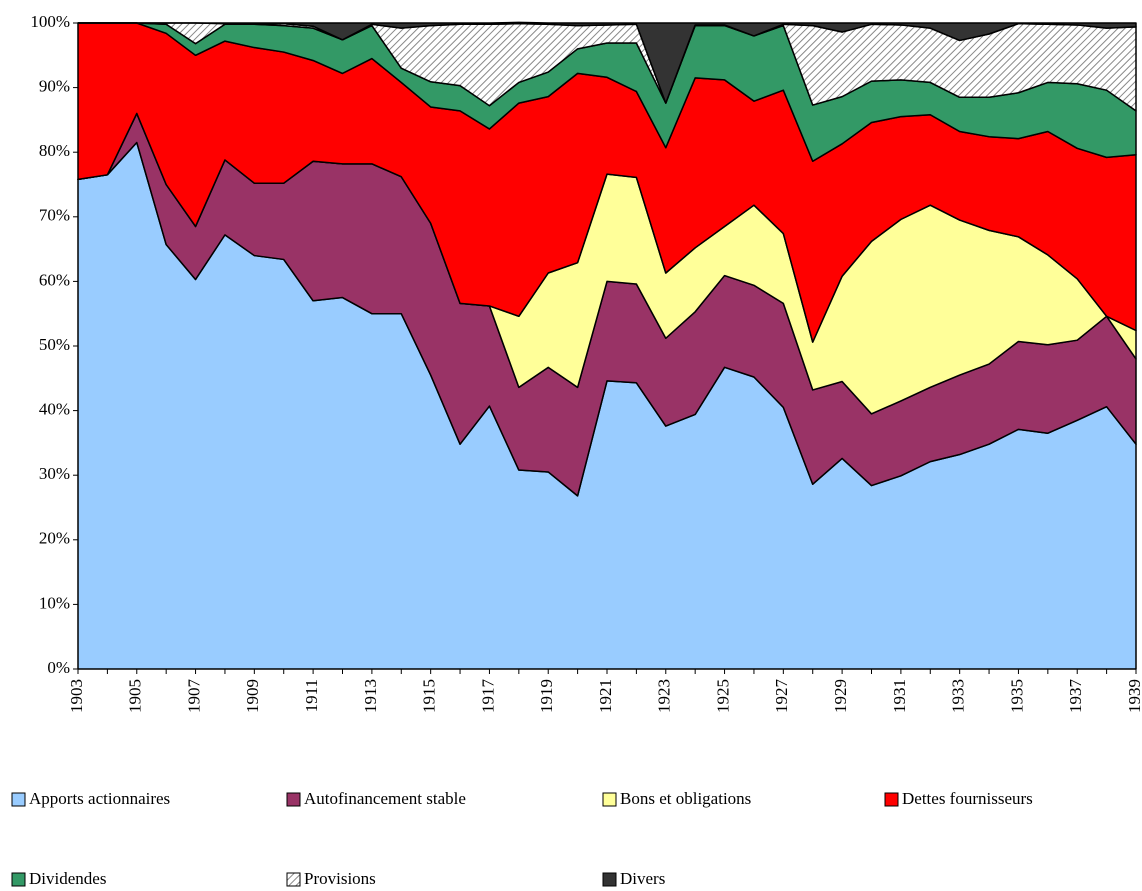 The height and width of the screenshot is (891, 1142). Describe the element at coordinates (50, 21) in the screenshot. I see `y-tick-label: 100%` at that location.